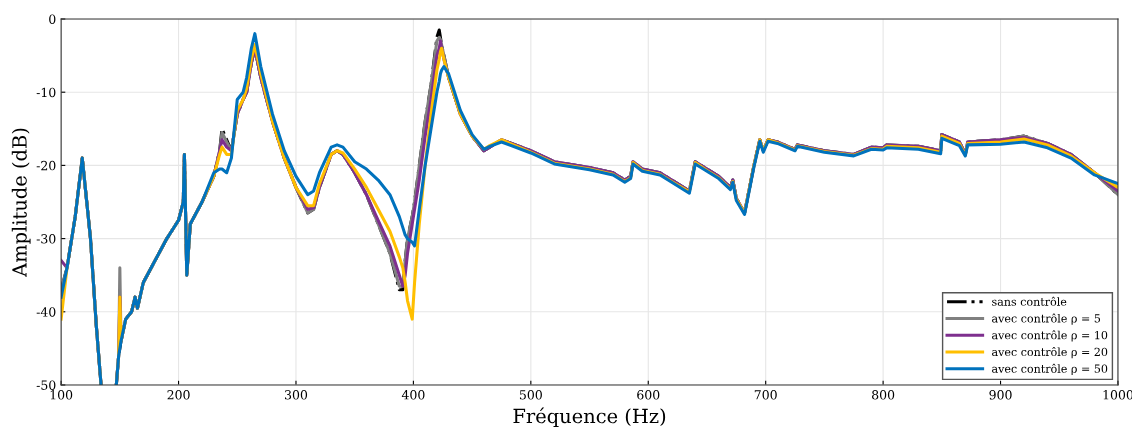 This screenshot has height=442, width=1132. What do you see at coordinates (413, 395) in the screenshot?
I see `x-tick-label: 400` at bounding box center [413, 395].